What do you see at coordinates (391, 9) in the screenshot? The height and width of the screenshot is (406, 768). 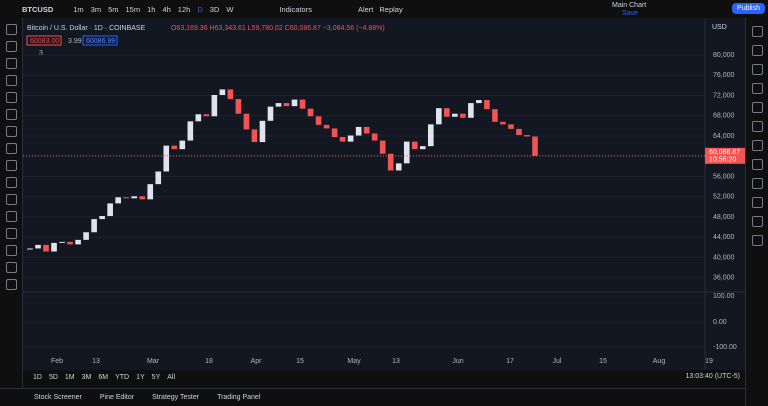 I see `replay-button: Replay` at bounding box center [391, 9].